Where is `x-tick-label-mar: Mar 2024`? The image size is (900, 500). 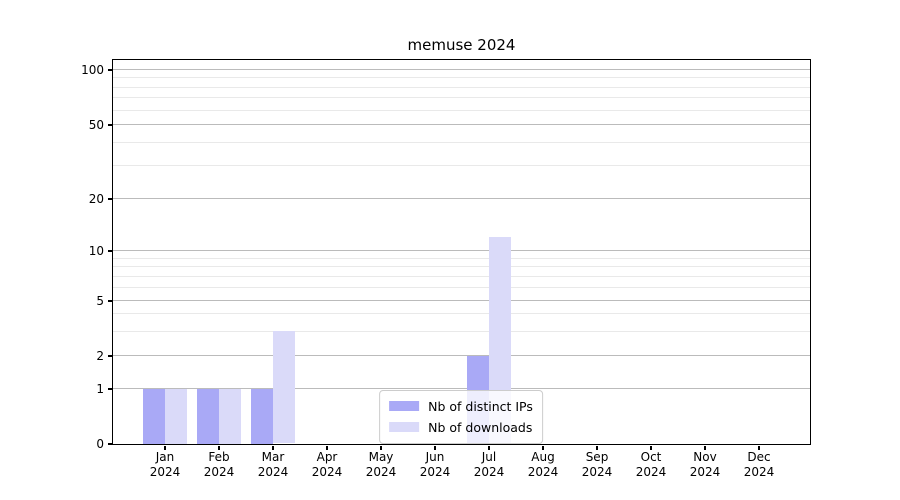 x-tick-label-mar: Mar 2024 is located at coordinates (273, 465).